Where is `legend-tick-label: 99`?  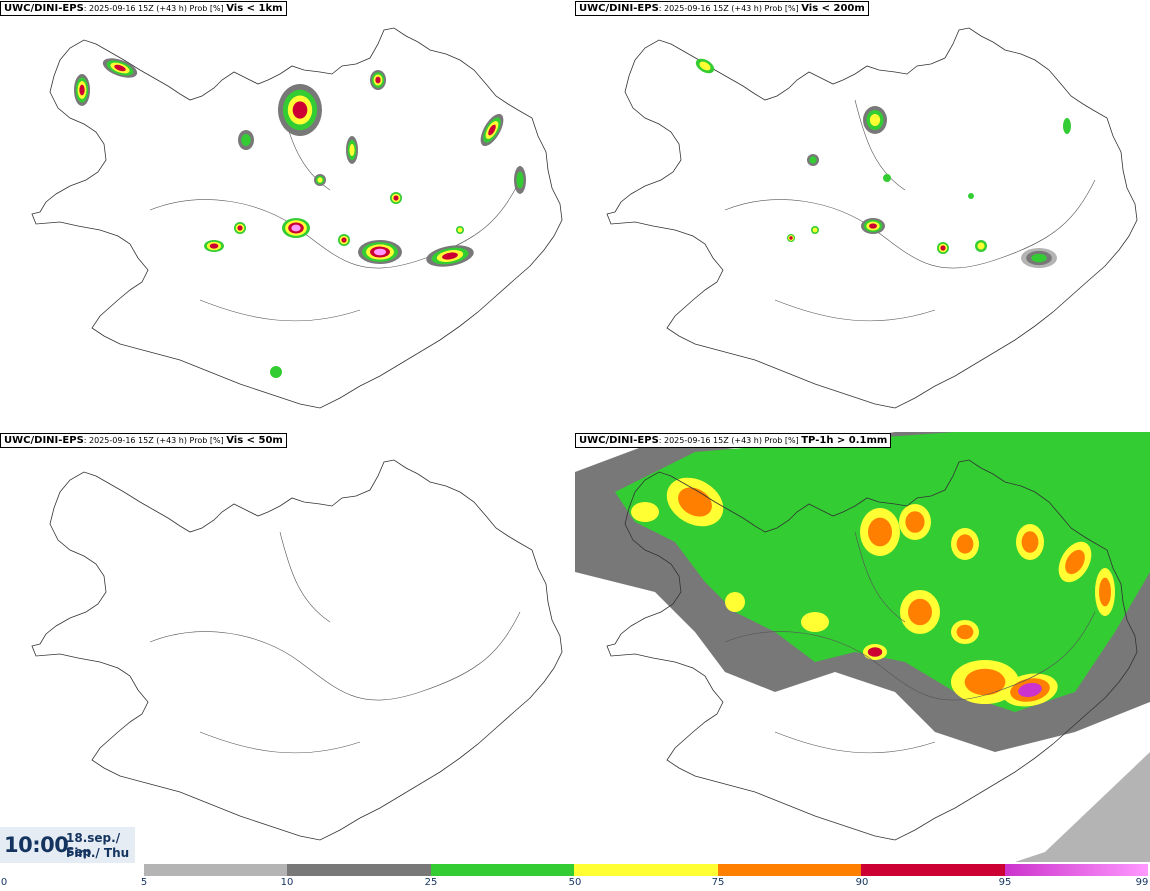 legend-tick-label: 99 is located at coordinates (1142, 882).